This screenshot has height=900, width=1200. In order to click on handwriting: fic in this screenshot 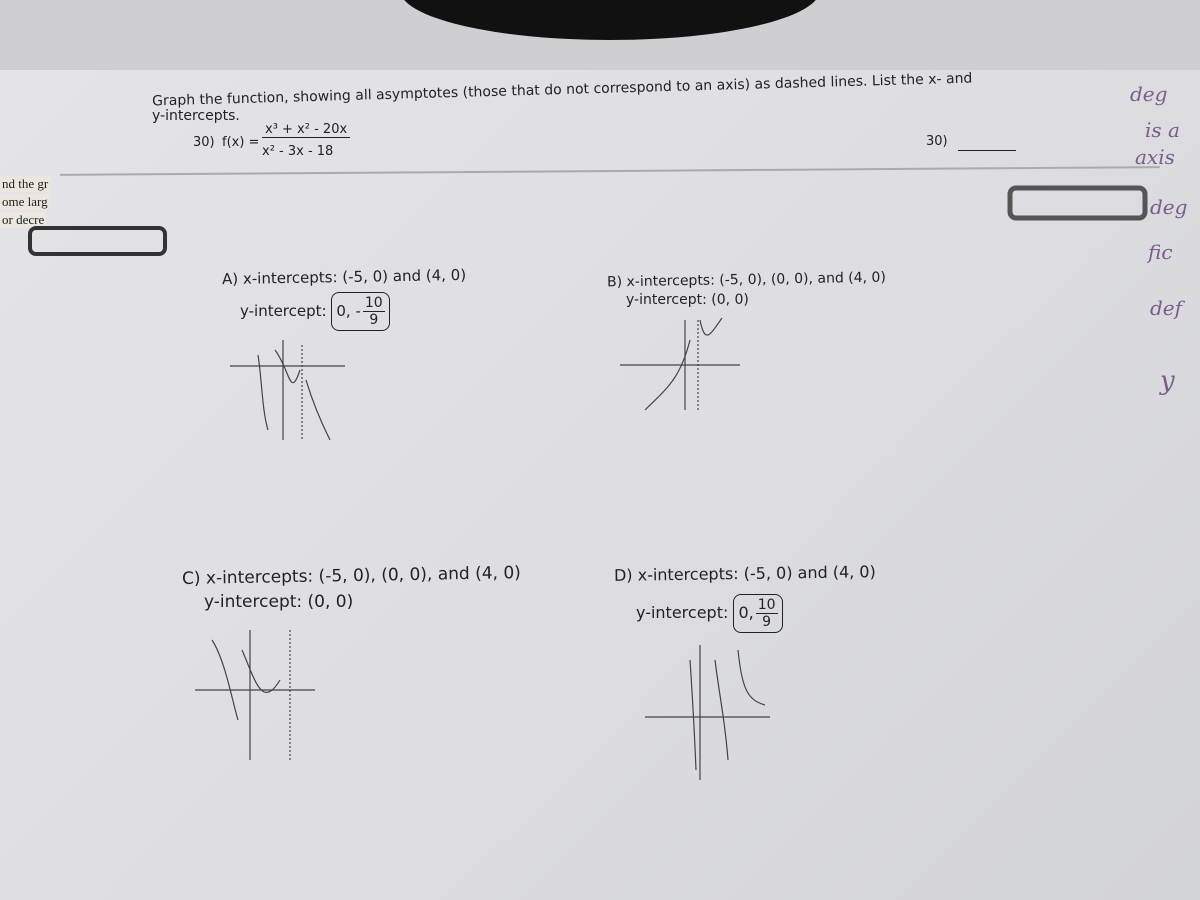, I will do `click(1160, 252)`.